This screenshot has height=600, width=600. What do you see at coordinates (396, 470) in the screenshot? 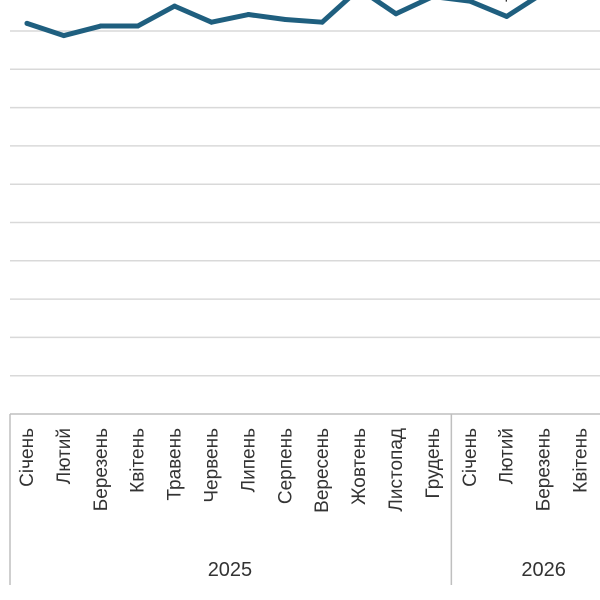
I see `x-tick-label: Листопад` at bounding box center [396, 470].